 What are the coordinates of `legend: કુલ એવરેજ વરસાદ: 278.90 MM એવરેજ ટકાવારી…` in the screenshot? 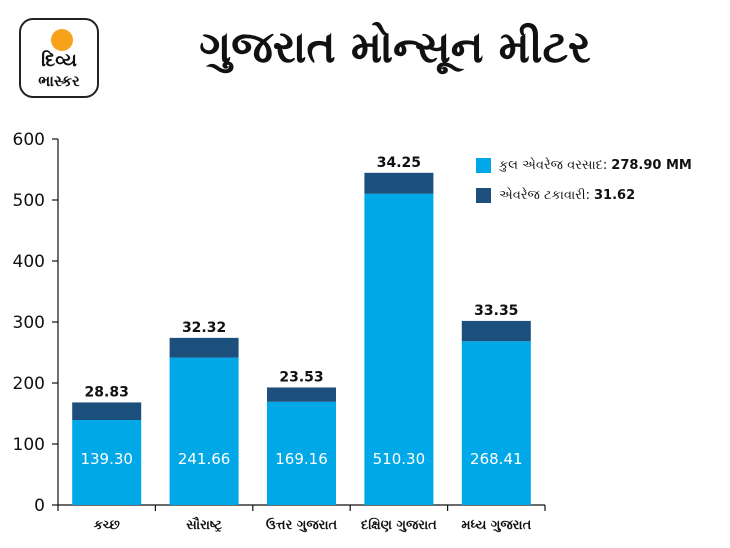 It's located at (584, 180).